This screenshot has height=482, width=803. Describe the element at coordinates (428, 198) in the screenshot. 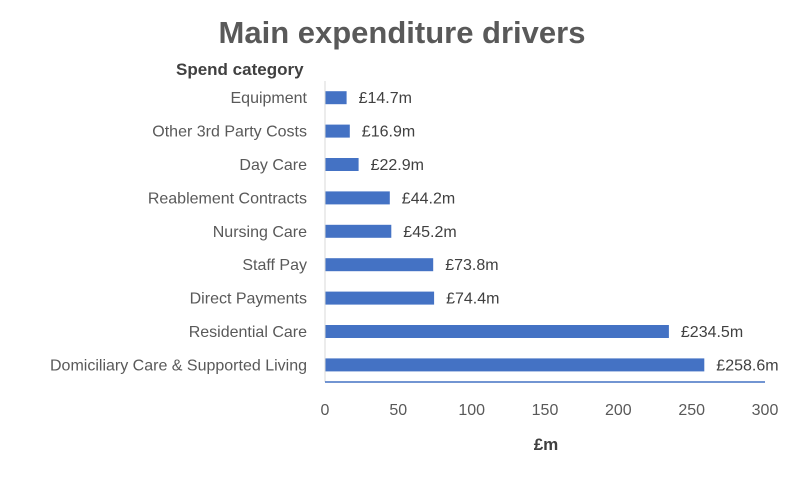

I see `data-label-reablement-contracts: £44.2m` at that location.